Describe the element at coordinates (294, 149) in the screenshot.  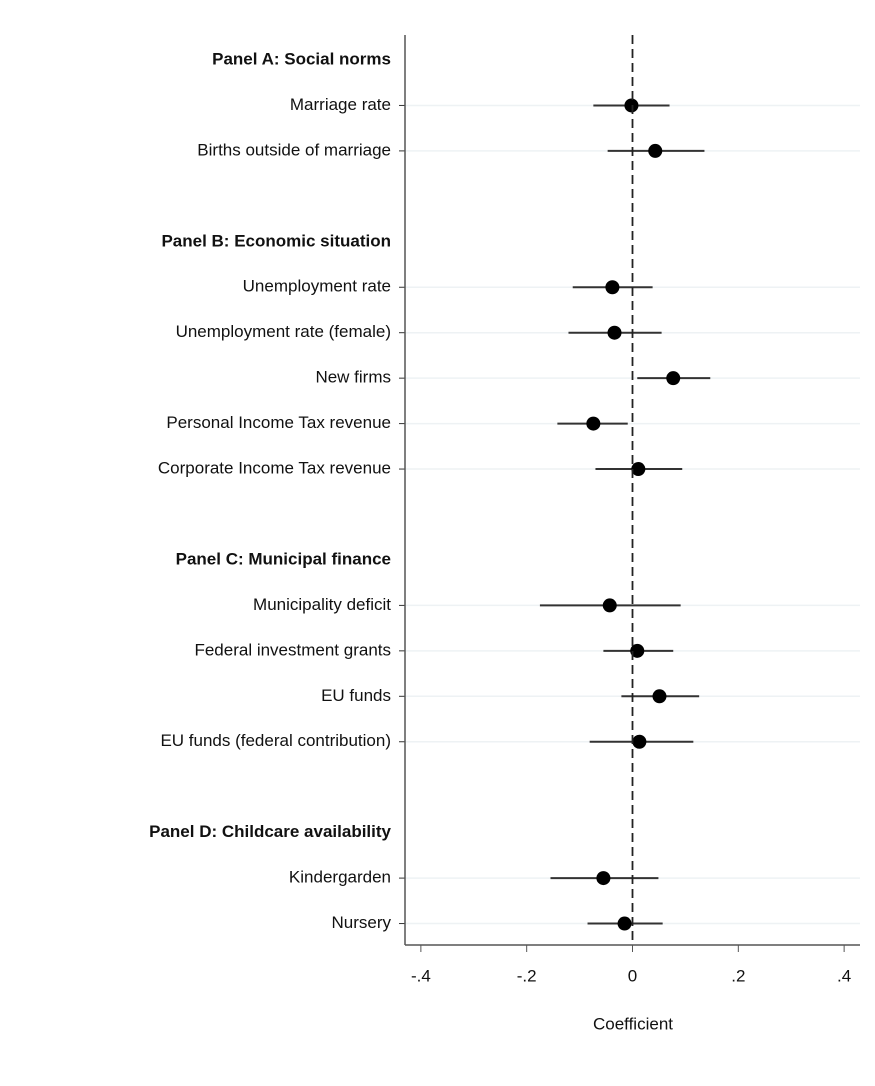
I see `y-tick-label: Births outside of marriage` at that location.